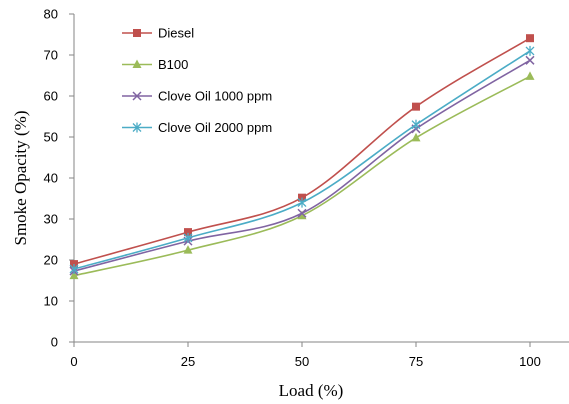  What do you see at coordinates (173, 64) in the screenshot?
I see `legend-label: B100` at bounding box center [173, 64].